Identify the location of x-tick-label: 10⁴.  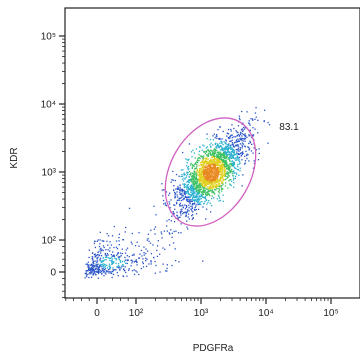
(265, 313).